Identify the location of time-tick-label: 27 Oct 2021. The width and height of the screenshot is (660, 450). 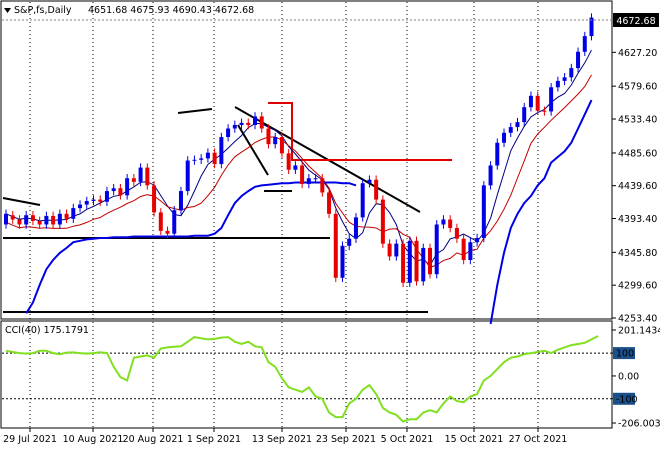
(538, 439).